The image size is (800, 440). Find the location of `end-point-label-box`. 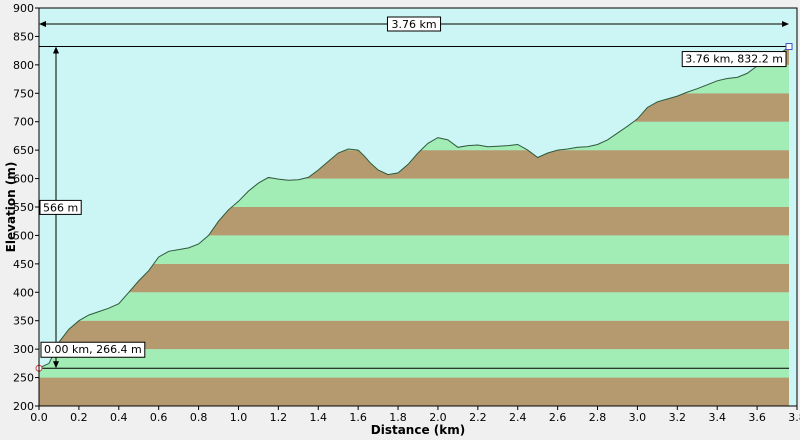

end-point-label-box is located at coordinates (734, 59).